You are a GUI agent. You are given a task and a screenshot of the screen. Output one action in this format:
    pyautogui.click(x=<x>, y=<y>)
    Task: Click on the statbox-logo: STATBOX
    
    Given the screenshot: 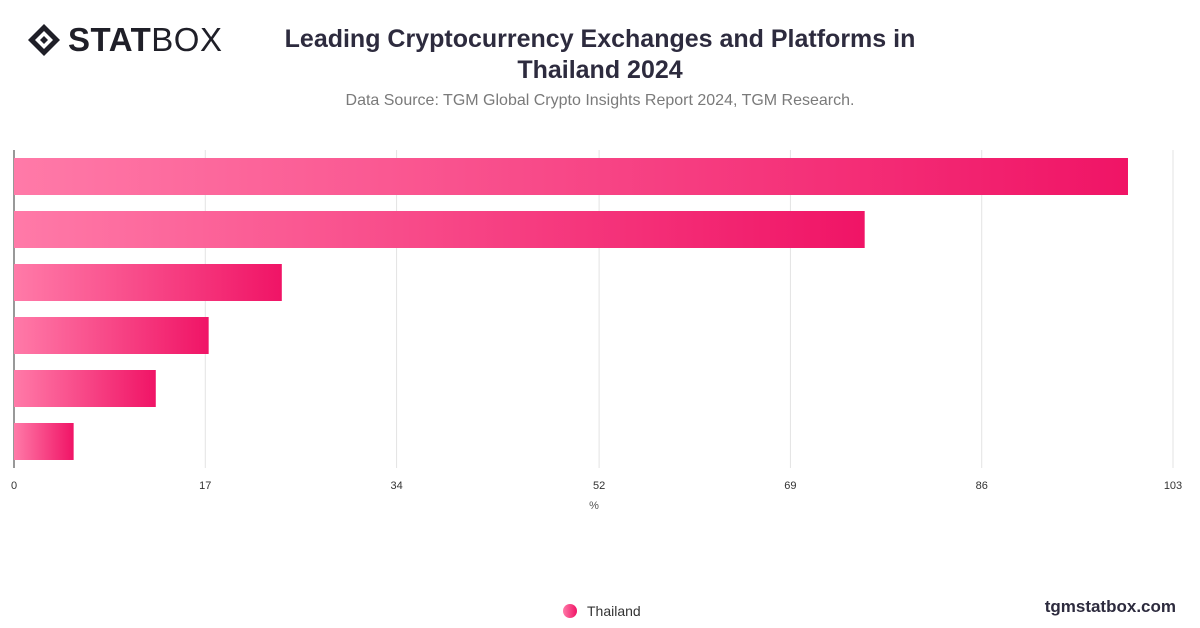 What is the action you would take?
    pyautogui.click(x=124, y=40)
    